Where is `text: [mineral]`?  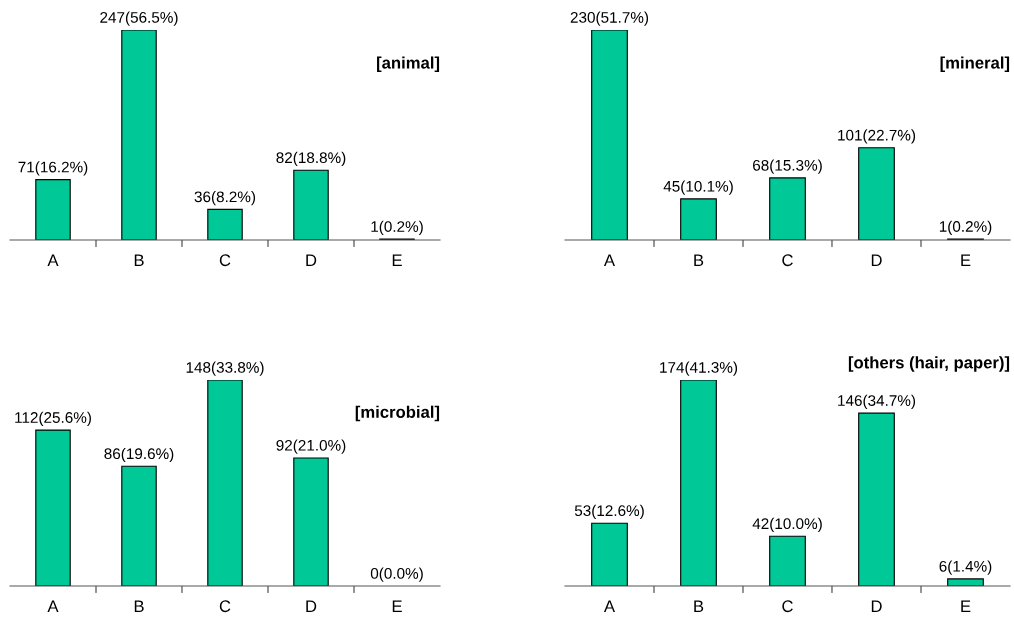
text: [mineral] is located at coordinates (975, 64).